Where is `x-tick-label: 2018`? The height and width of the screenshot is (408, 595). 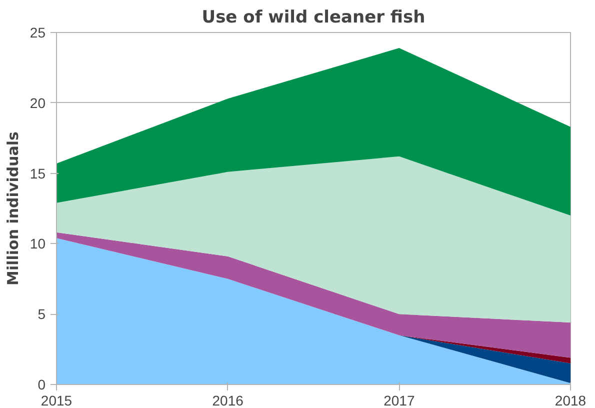
x-tick-label: 2018 is located at coordinates (570, 400).